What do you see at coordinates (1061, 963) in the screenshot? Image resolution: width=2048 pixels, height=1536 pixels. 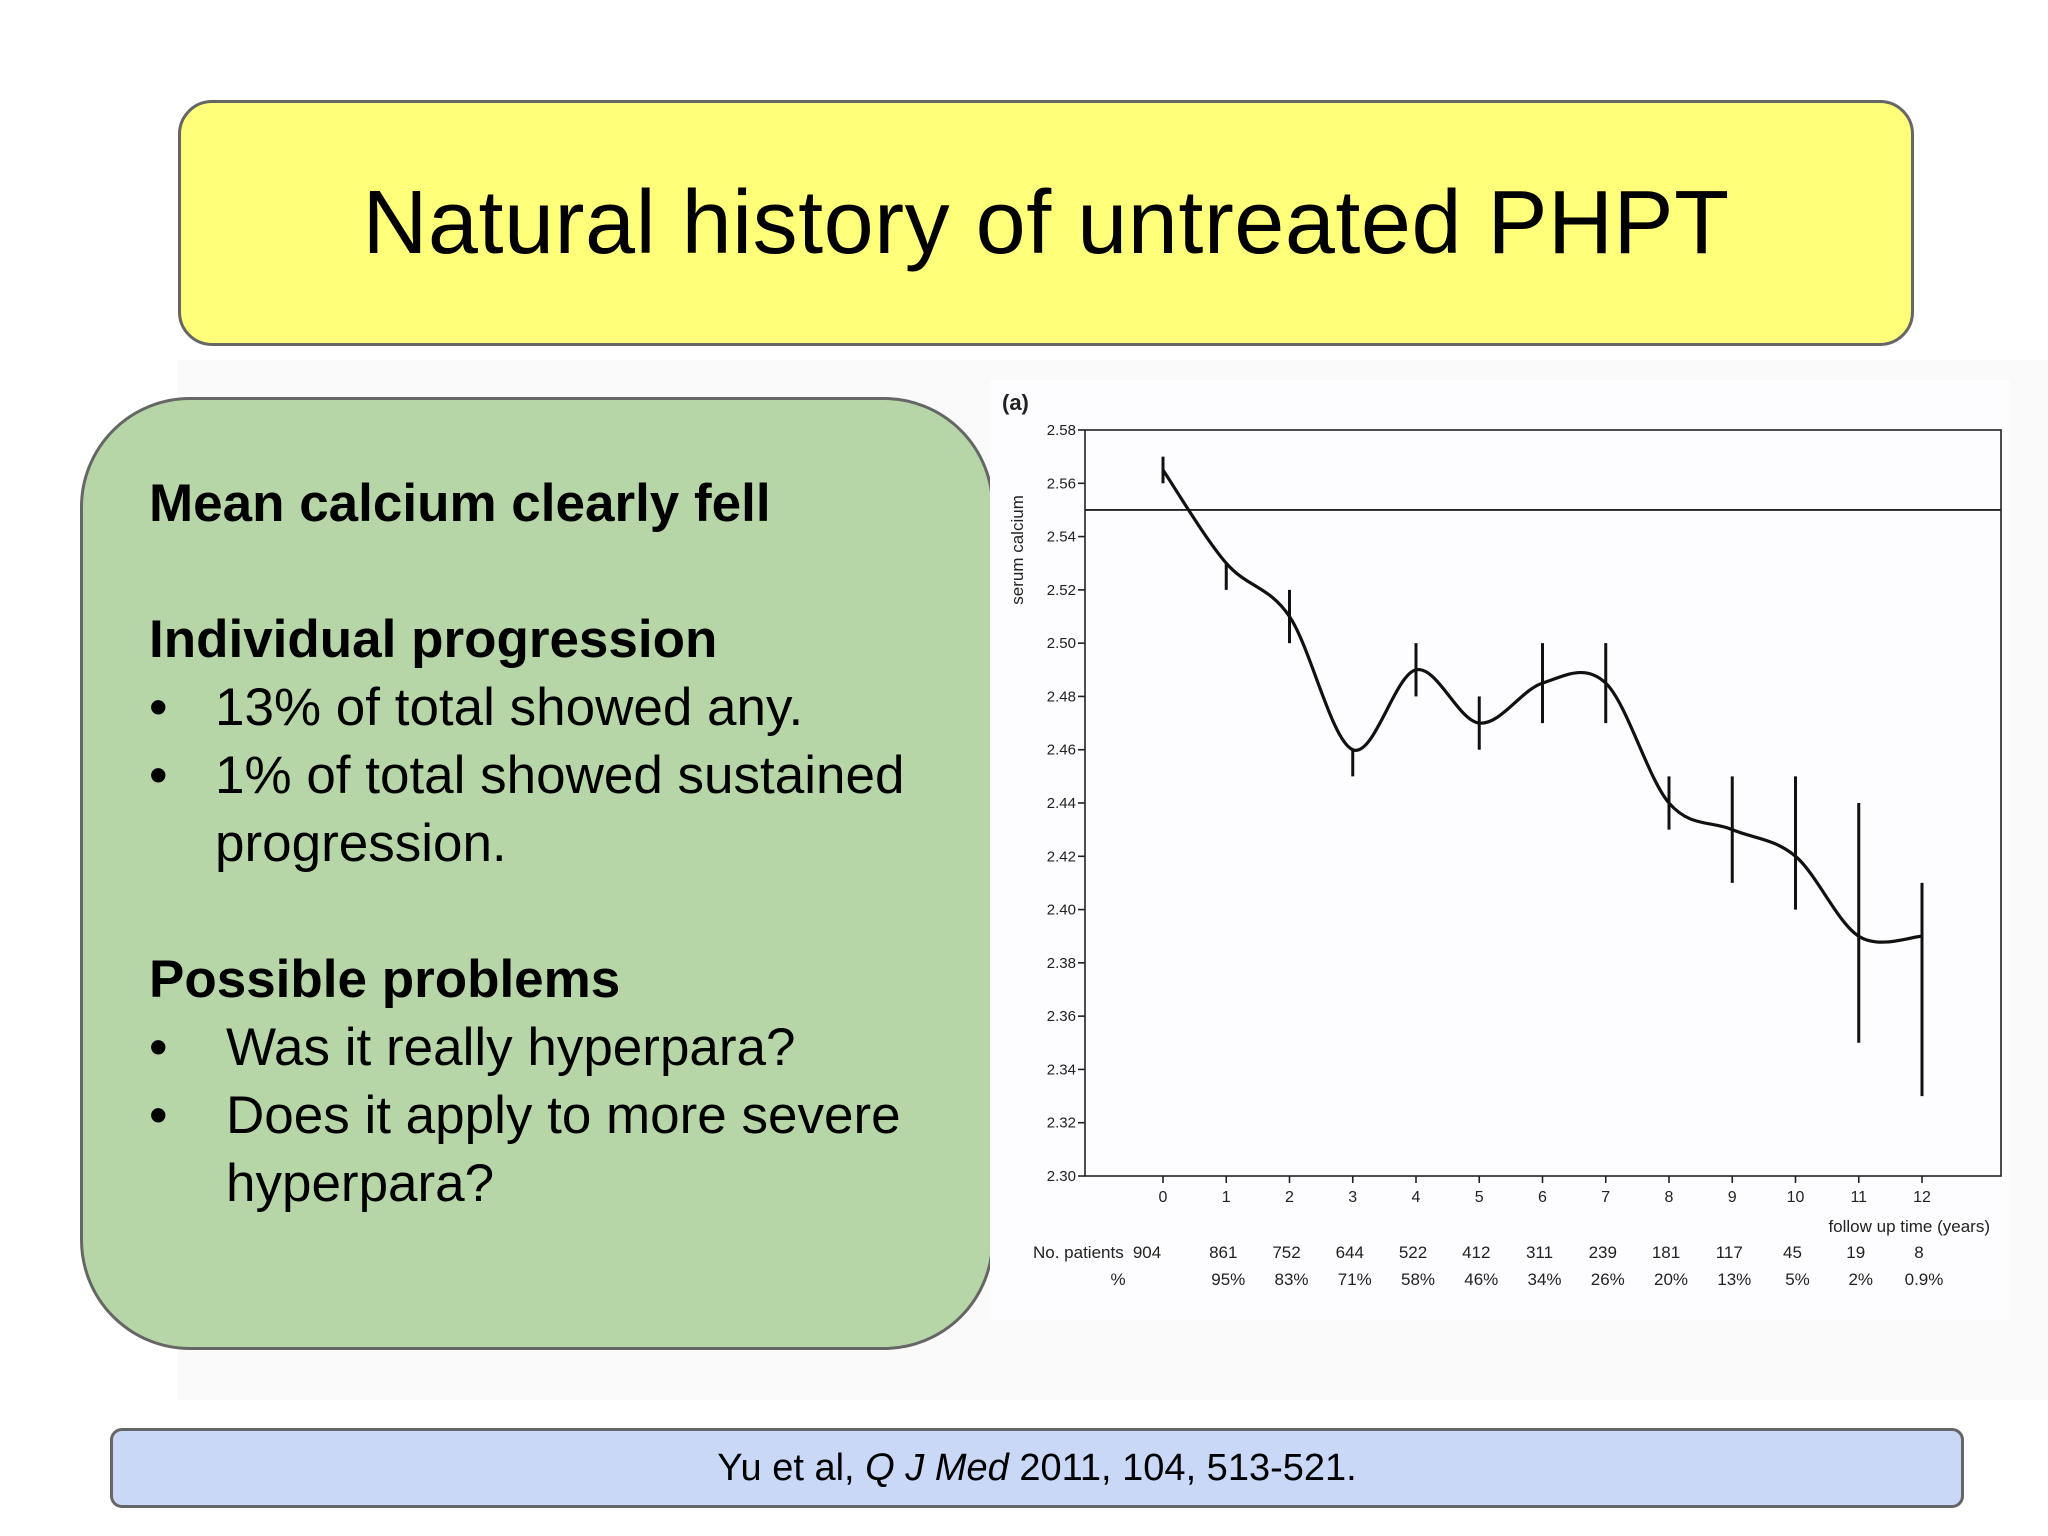 I see `y-tick-label: 2.38` at bounding box center [1061, 963].